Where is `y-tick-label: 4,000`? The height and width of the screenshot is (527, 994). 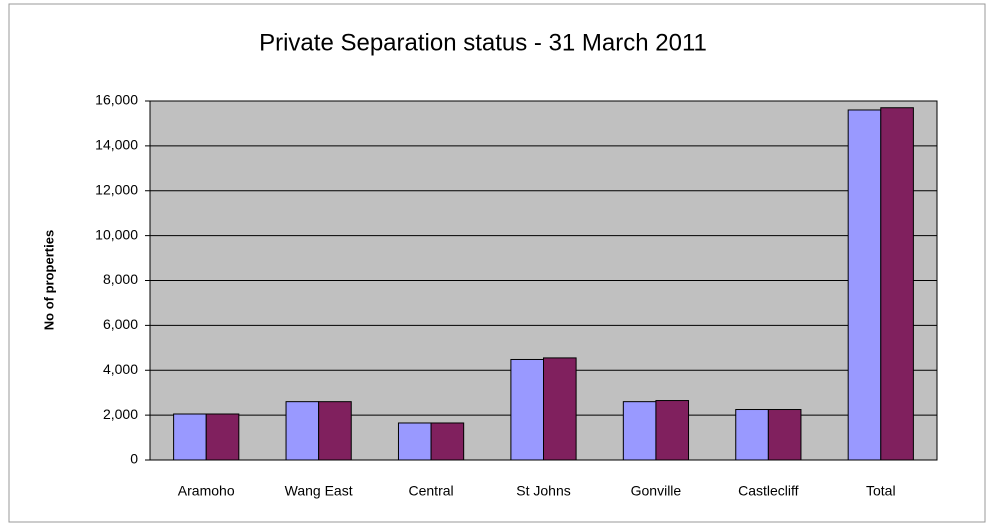
y-tick-label: 4,000 is located at coordinates (120, 369).